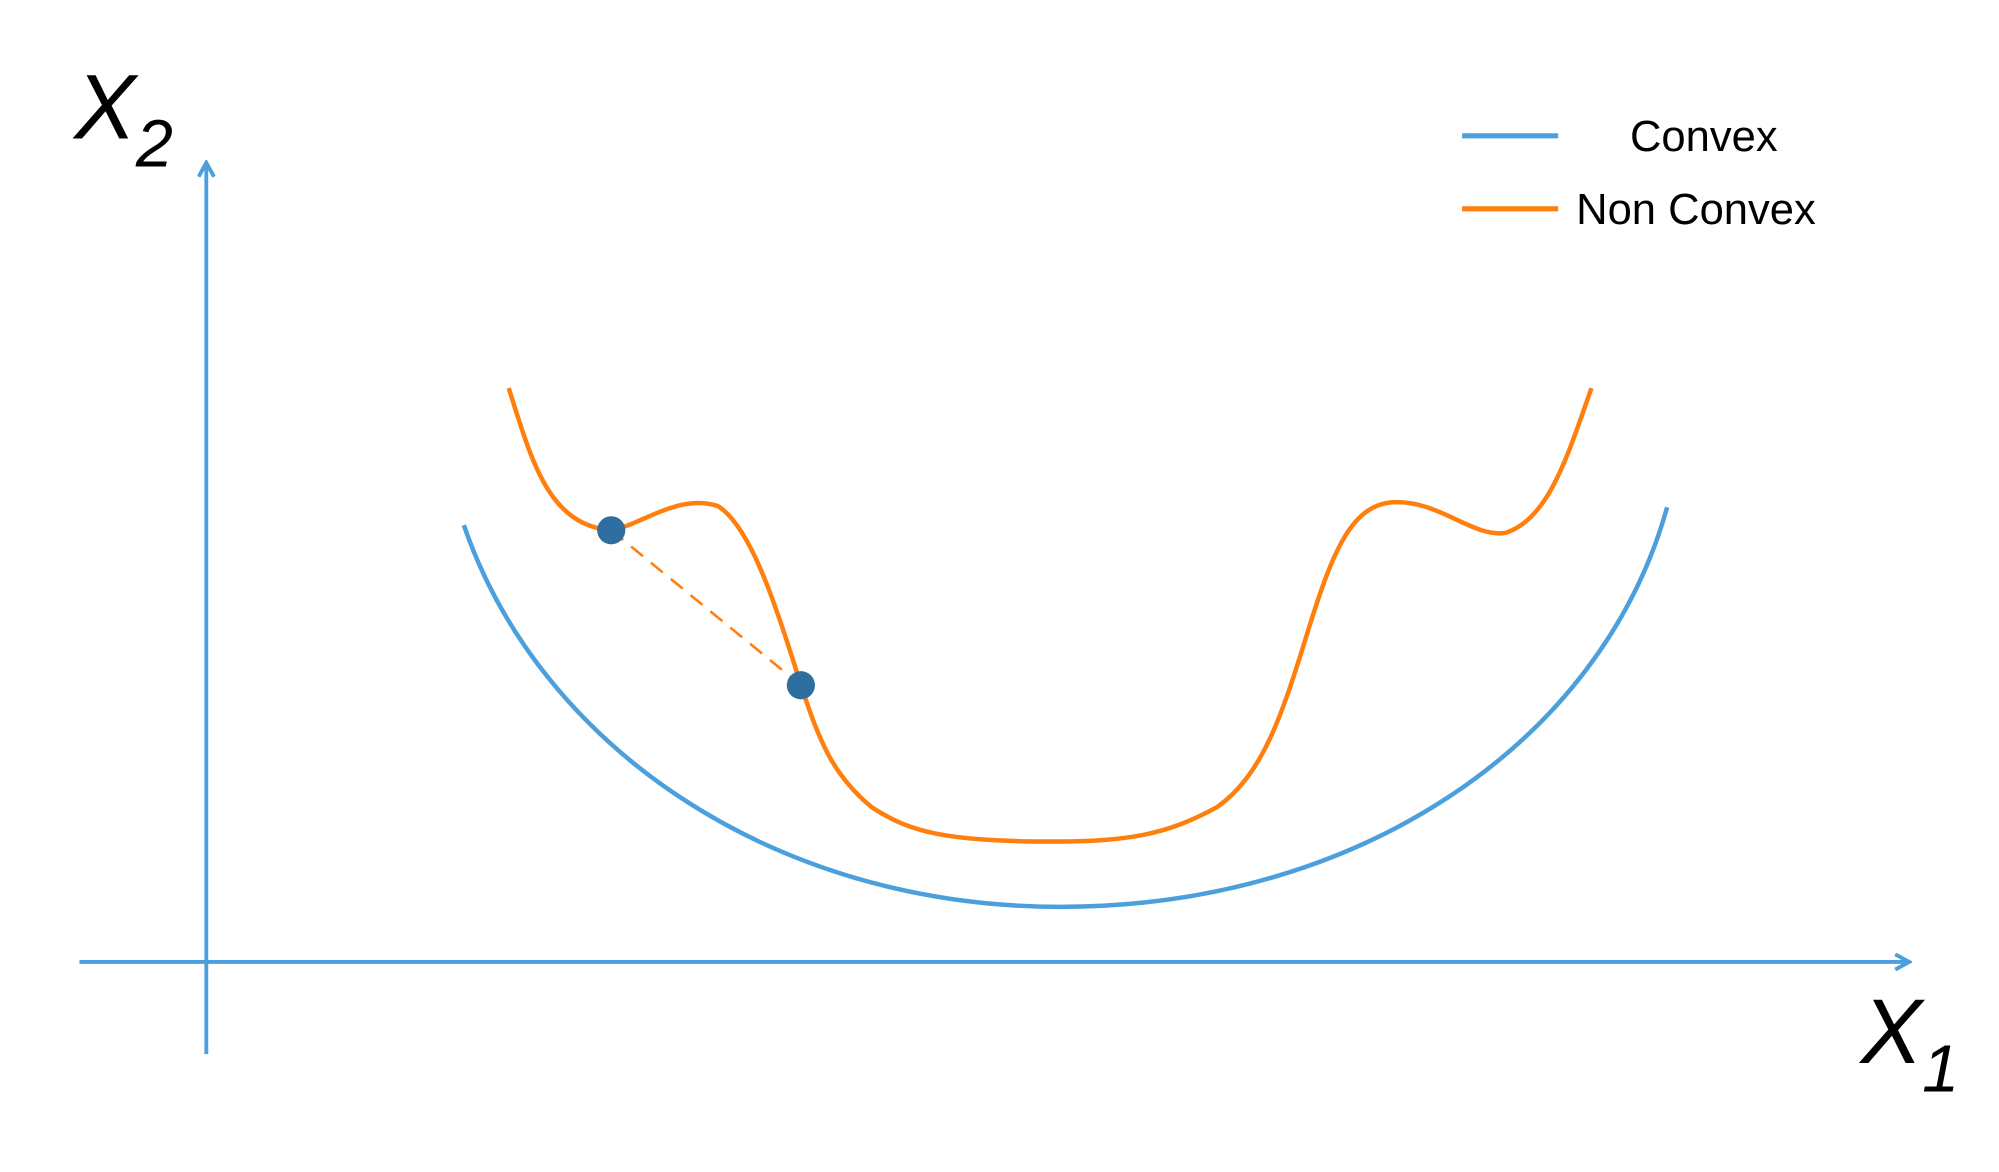 This screenshot has width=1999, height=1172. I want to click on legend-label-non-convex: Non Convex, so click(1696, 210).